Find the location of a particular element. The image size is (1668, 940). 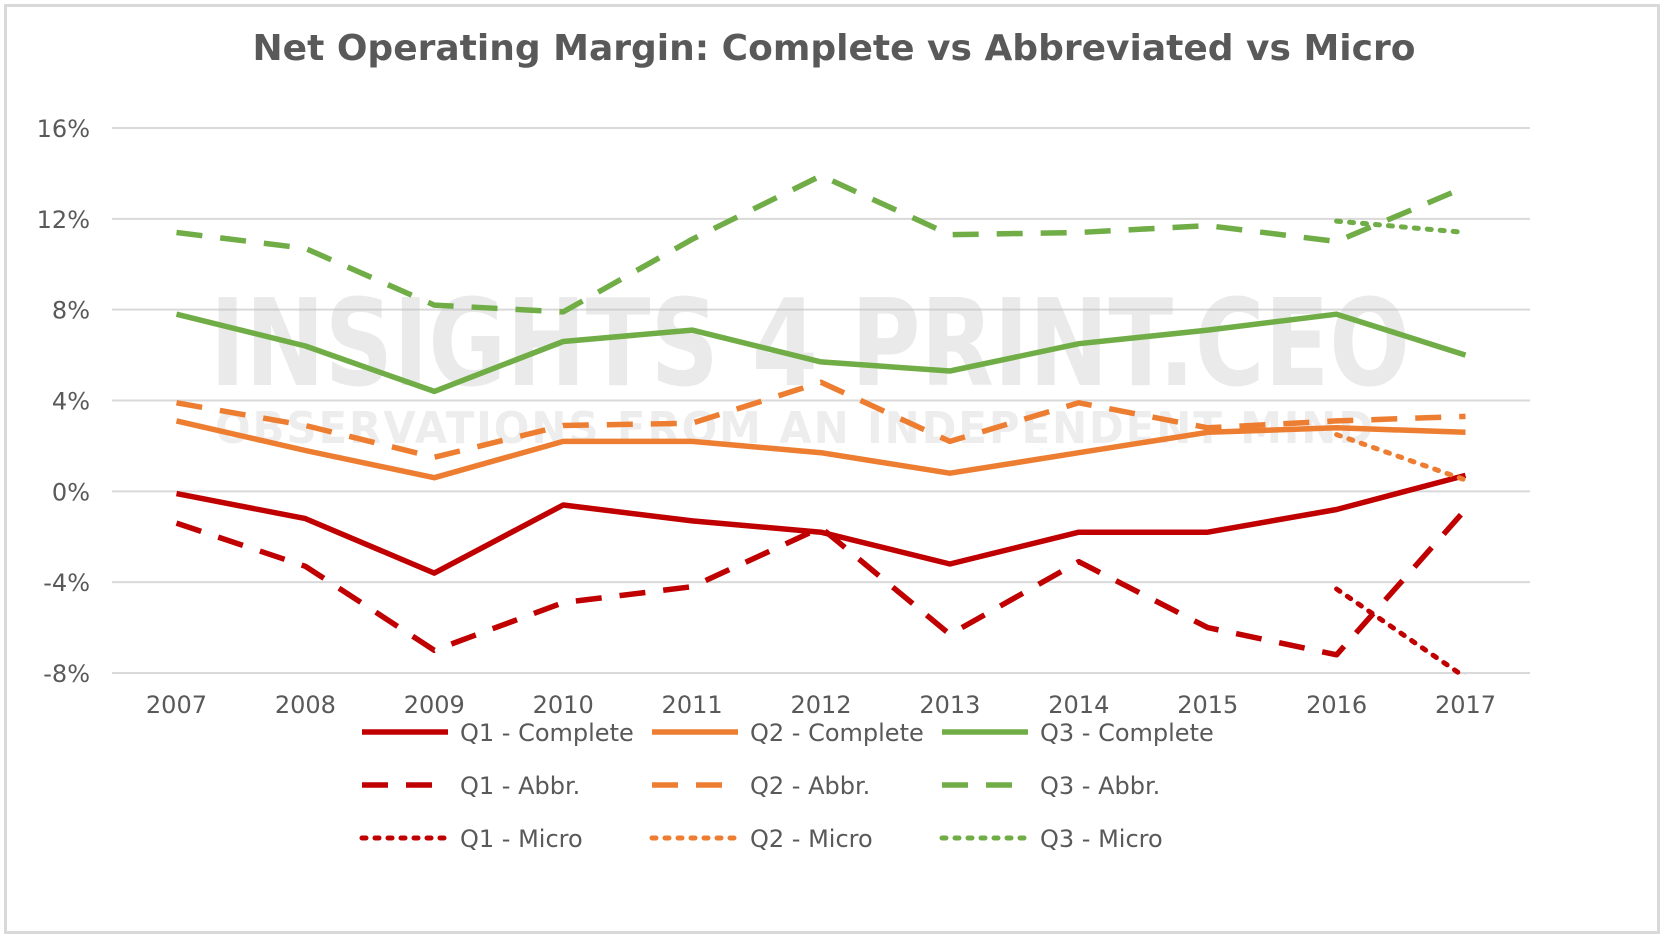

y-tick-label: 4% is located at coordinates (71, 402).